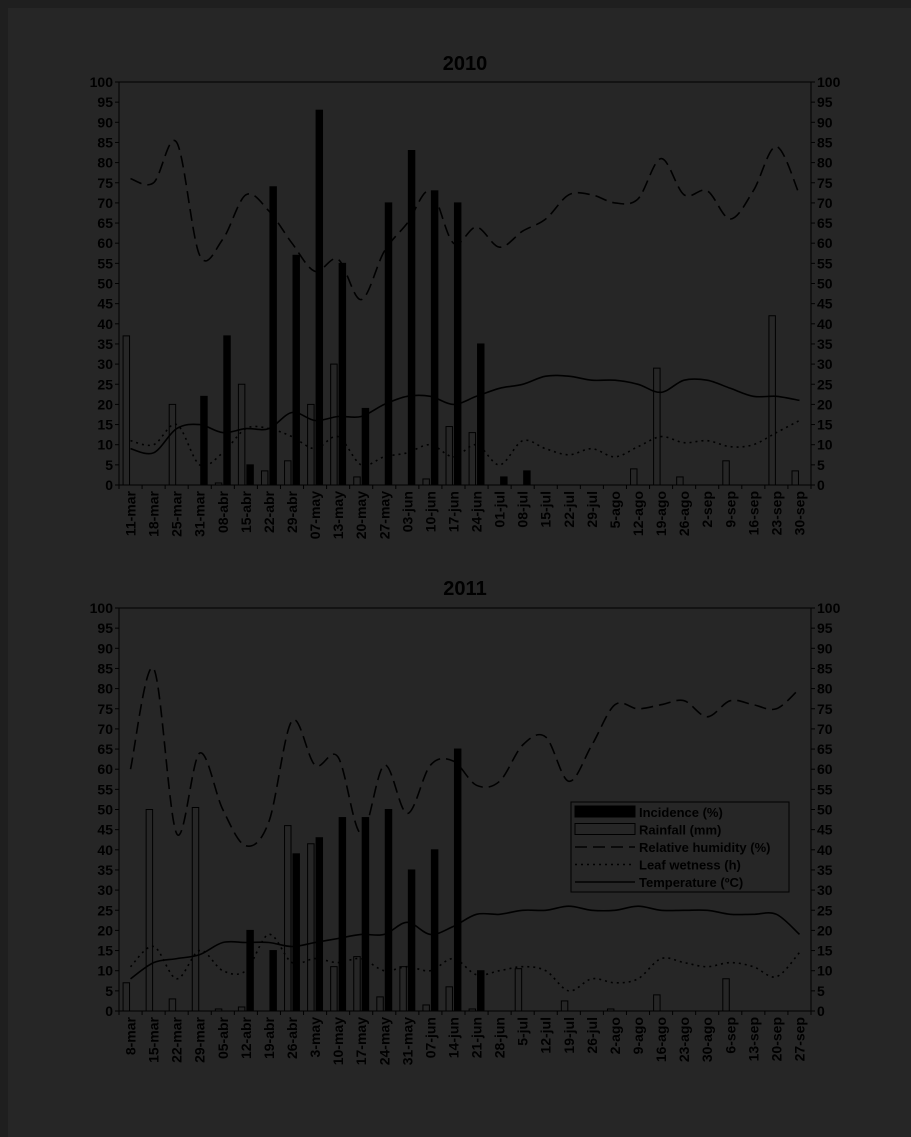  I want to click on legend-label: Temperature (ºC), so click(691, 882).